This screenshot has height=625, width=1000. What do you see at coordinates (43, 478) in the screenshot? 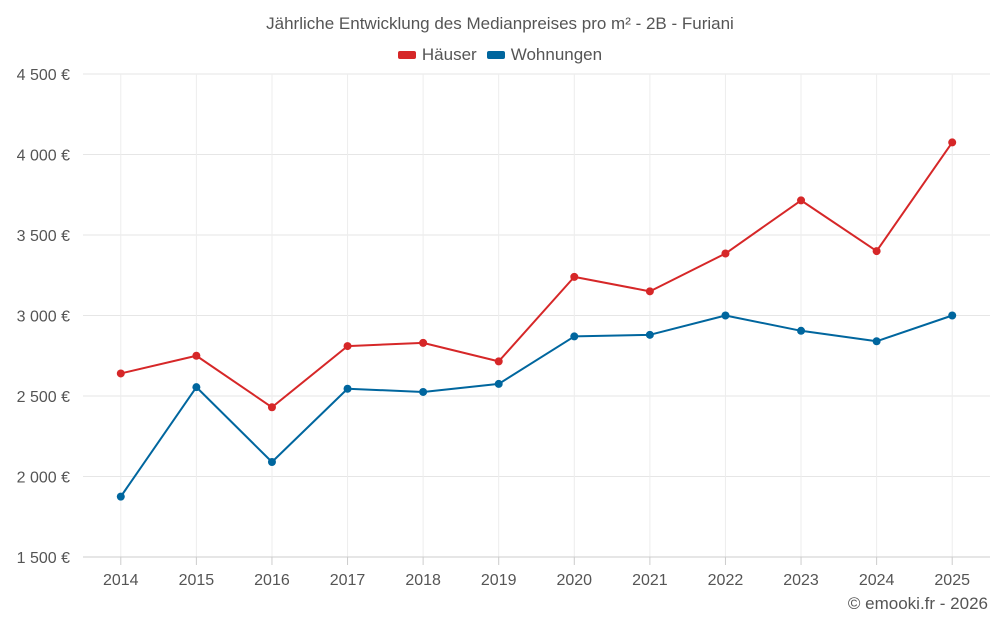
I see `y-tick-label: 2 000 €` at bounding box center [43, 478].